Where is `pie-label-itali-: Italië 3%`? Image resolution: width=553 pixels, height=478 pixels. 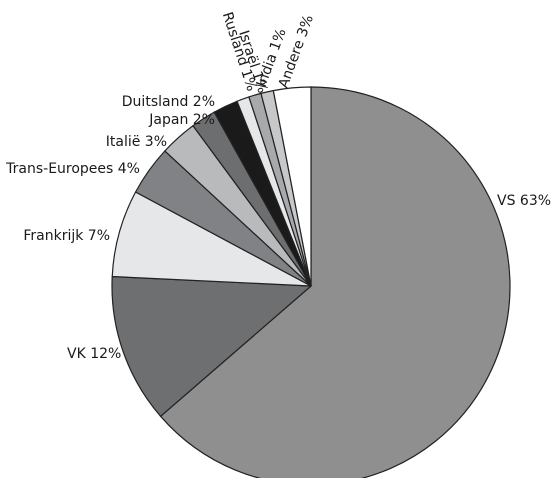
pie-label-itali-: Italië 3% is located at coordinates (136, 142).